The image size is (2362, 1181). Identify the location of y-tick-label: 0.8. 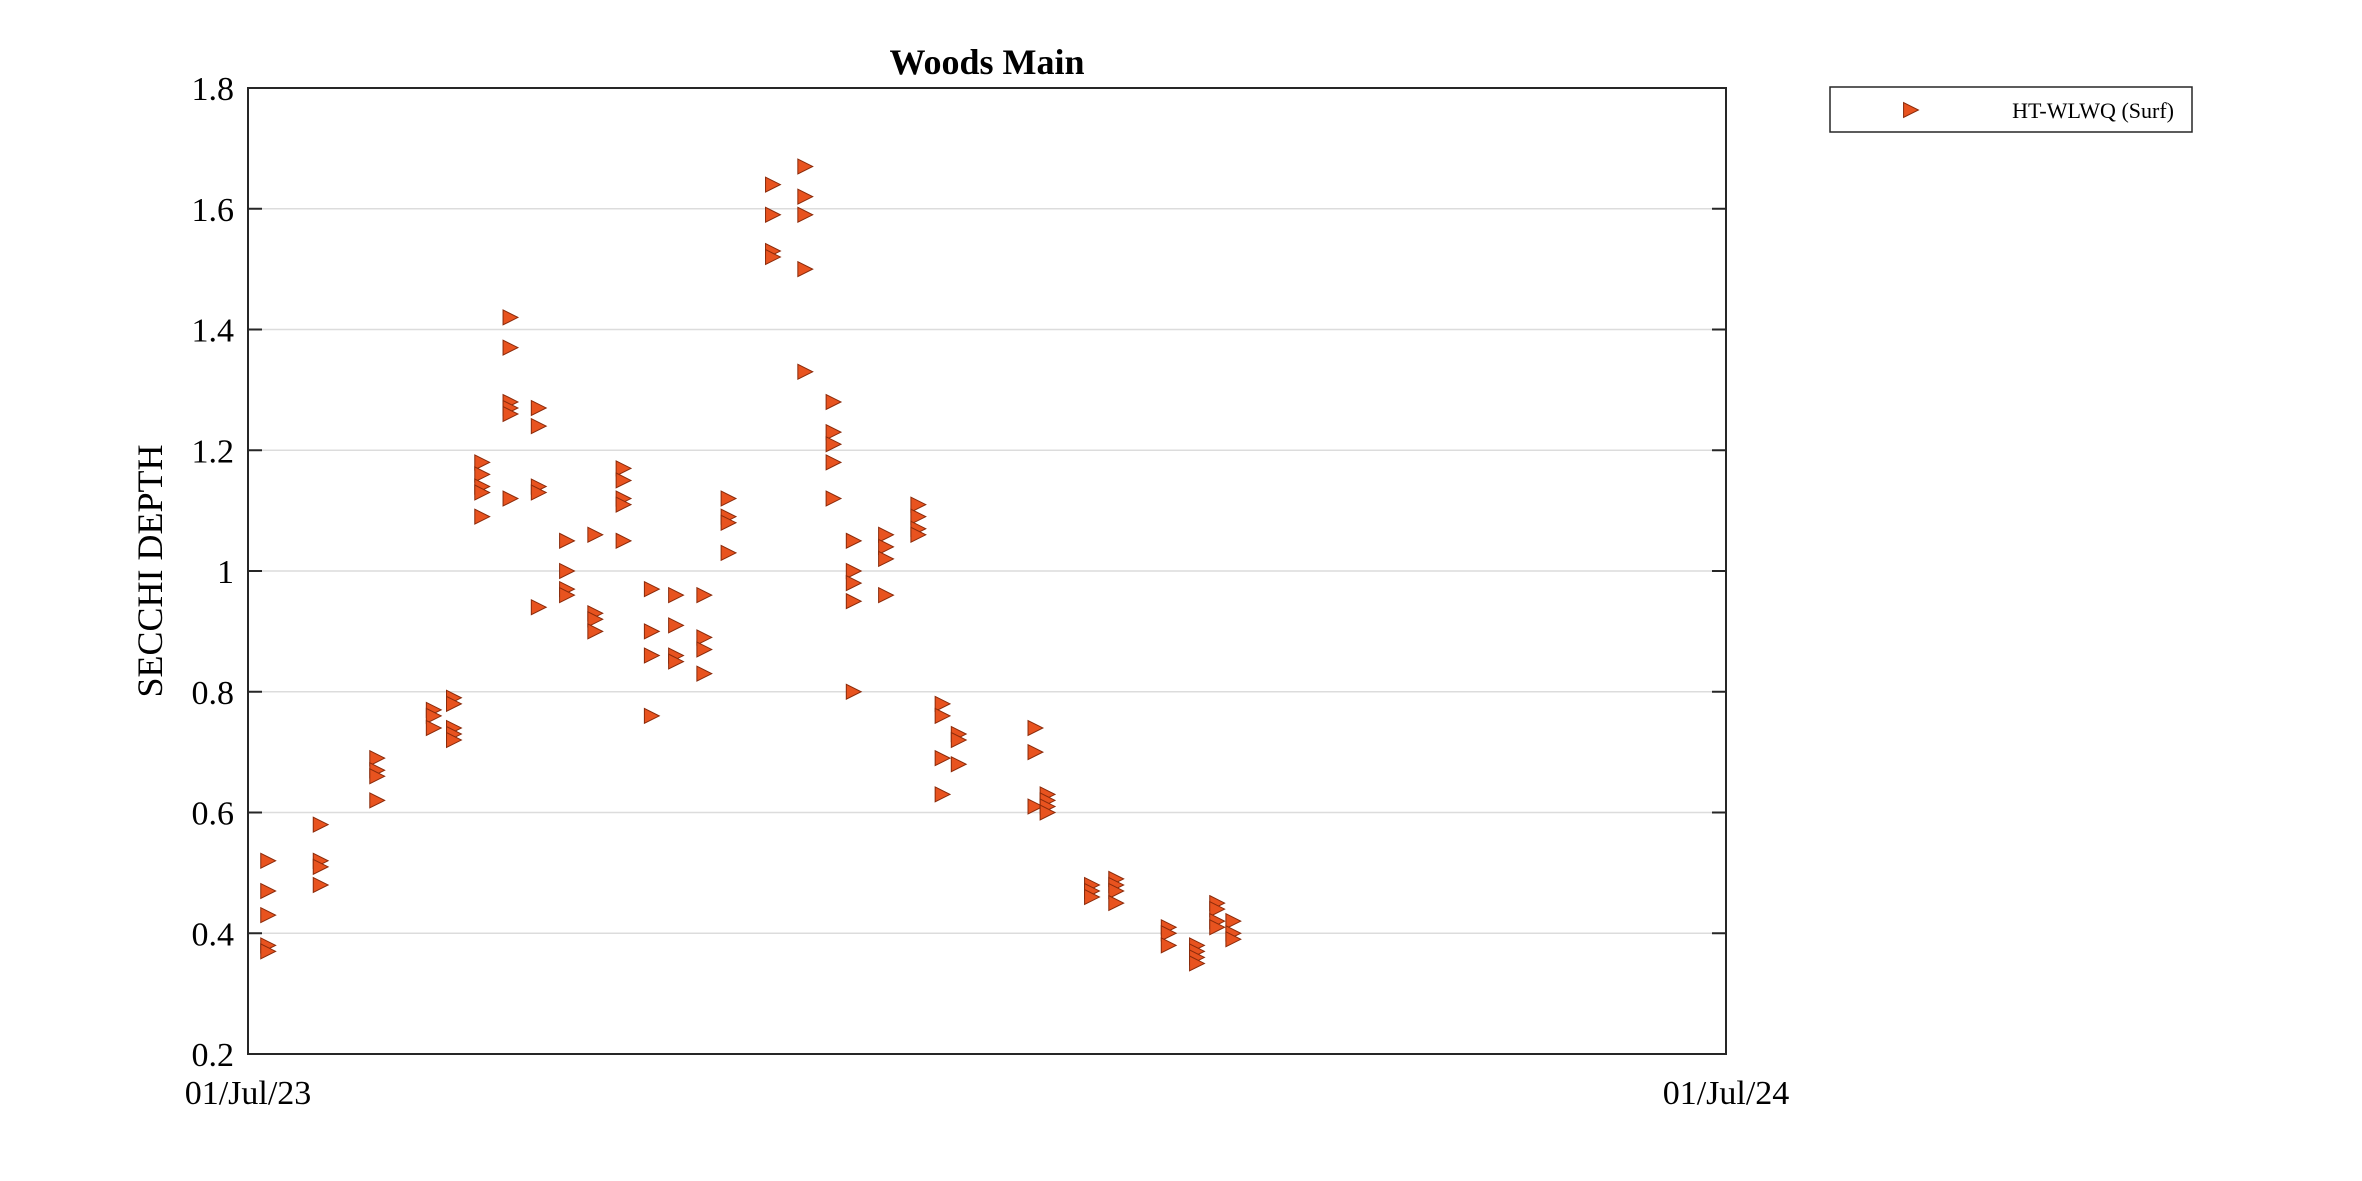
(213, 693).